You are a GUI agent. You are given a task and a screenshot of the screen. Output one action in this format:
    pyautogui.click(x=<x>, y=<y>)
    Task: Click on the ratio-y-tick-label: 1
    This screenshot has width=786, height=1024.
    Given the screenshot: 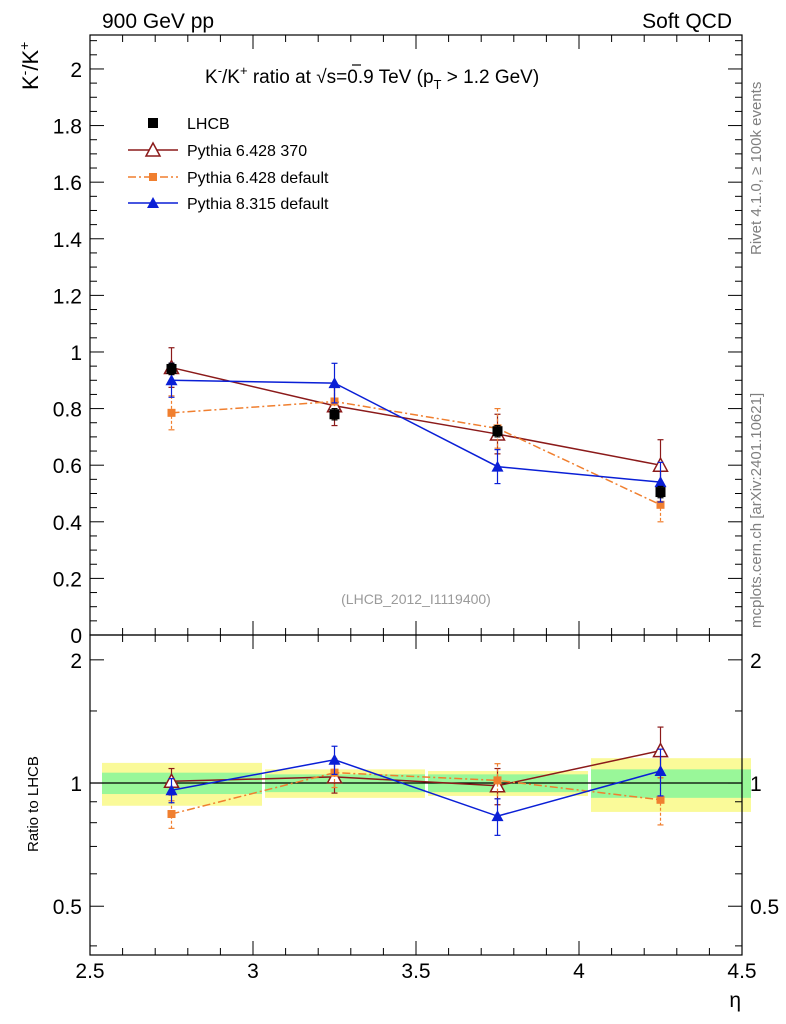 What is the action you would take?
    pyautogui.click(x=76, y=784)
    